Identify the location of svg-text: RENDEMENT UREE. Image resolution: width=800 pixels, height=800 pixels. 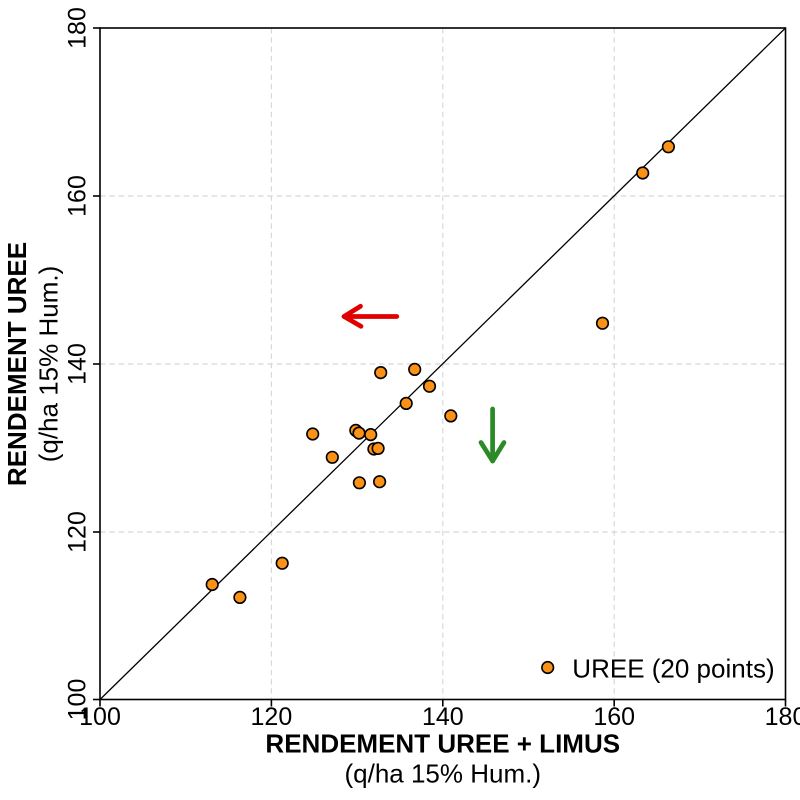
(17, 364).